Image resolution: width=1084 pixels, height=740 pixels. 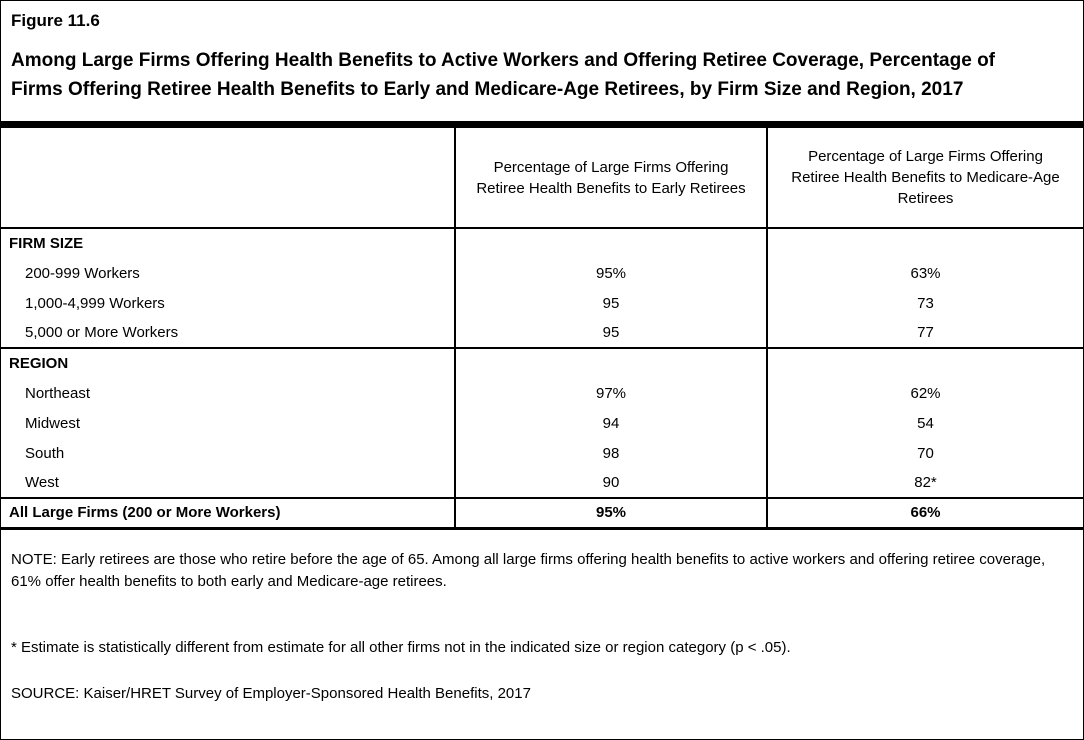 I want to click on total-value-medicare: 66%, so click(x=924, y=513).